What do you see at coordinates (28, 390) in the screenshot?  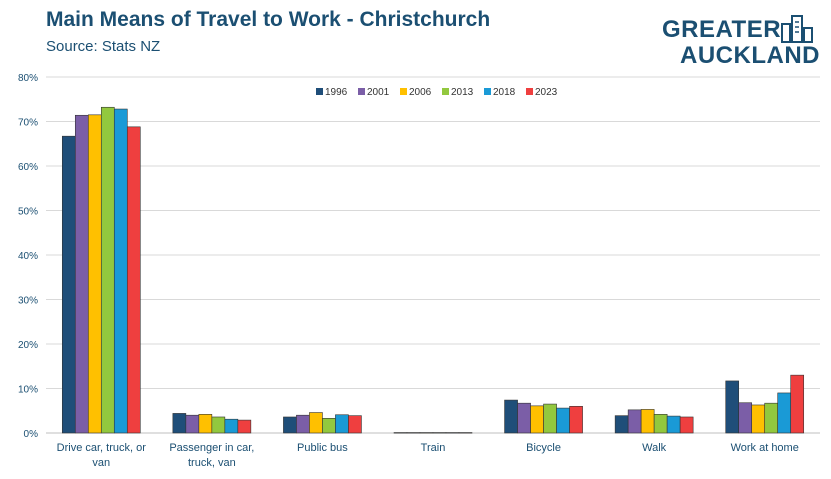 I see `y-tick-label: 10%` at bounding box center [28, 390].